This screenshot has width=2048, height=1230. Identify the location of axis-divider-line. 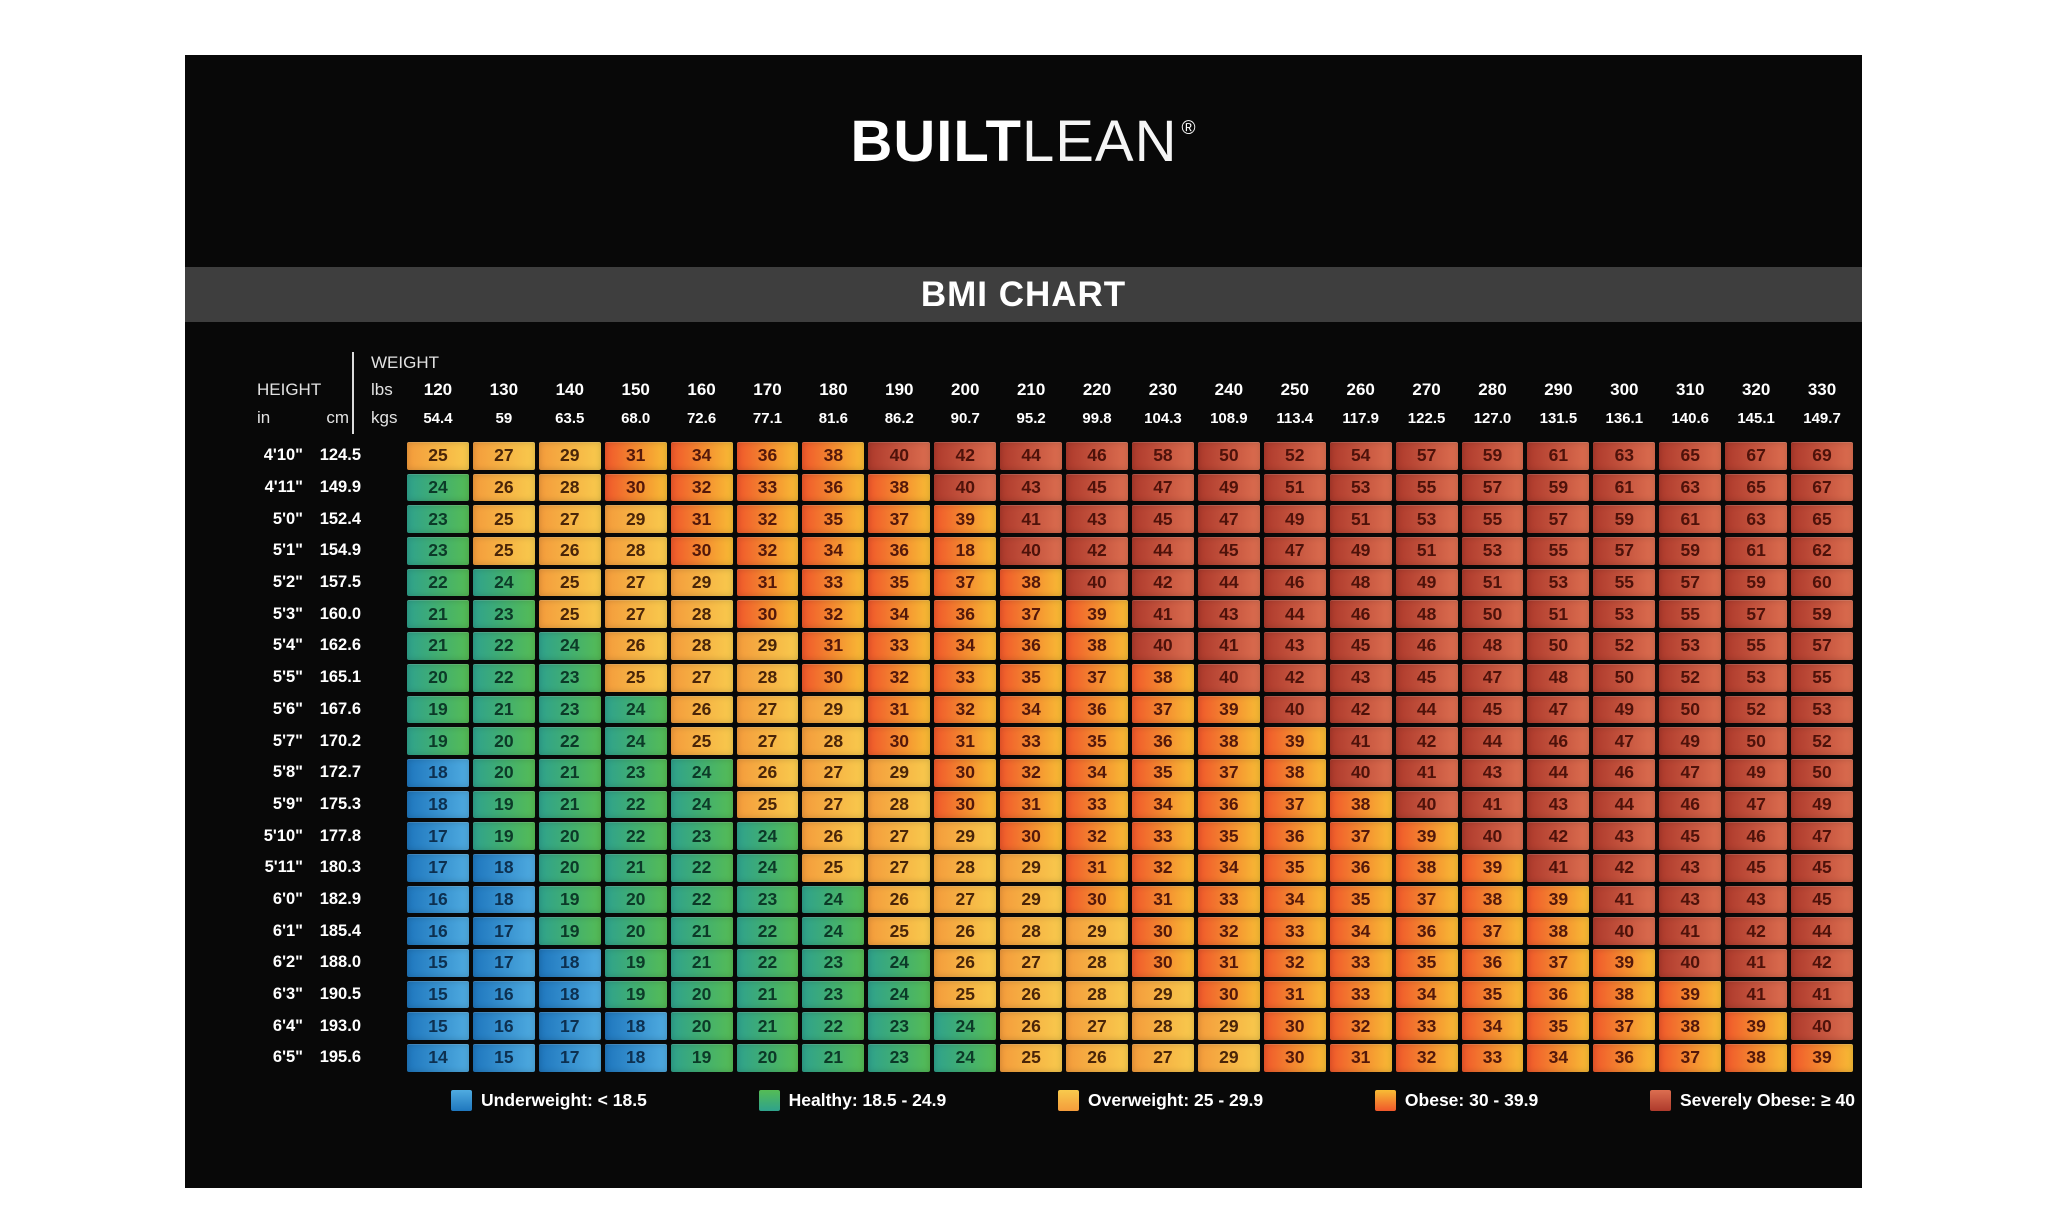
(353, 393).